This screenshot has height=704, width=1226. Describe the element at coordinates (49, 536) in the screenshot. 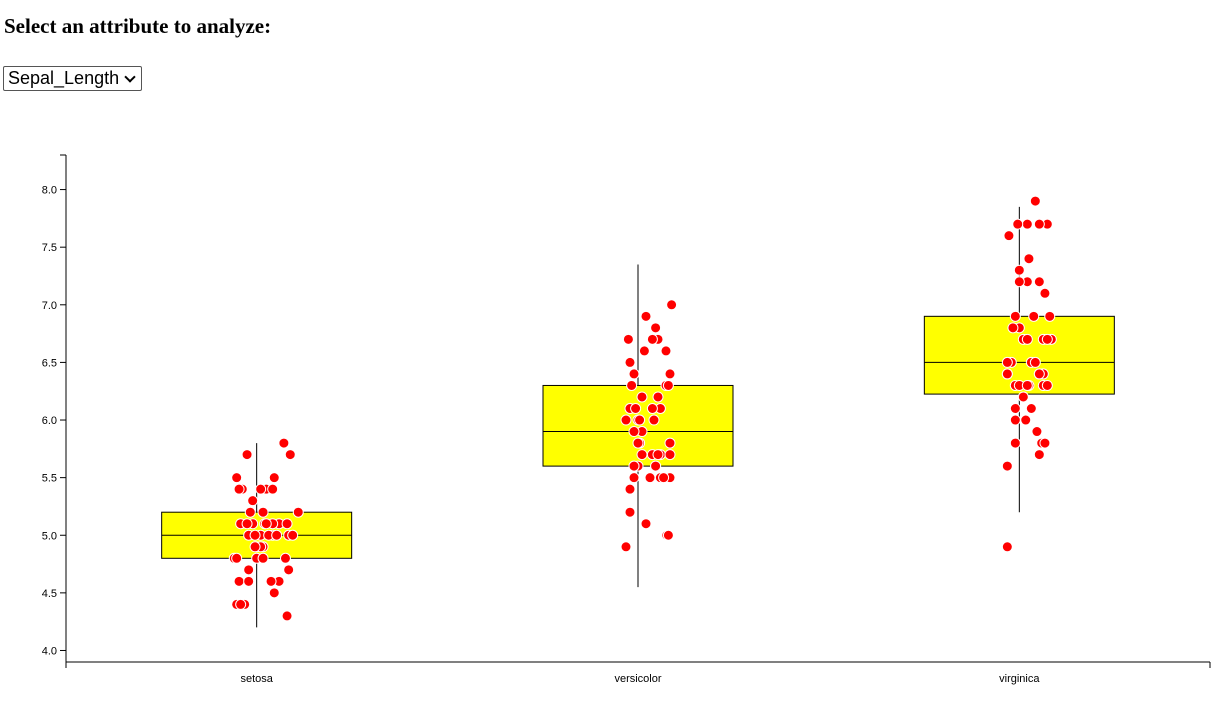

I see `y-tick-label: 5.0` at that location.